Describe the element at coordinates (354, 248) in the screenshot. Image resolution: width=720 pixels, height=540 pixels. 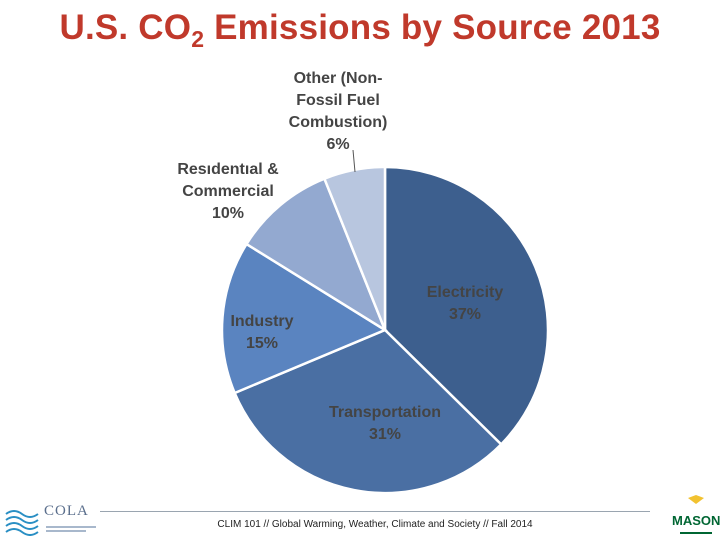
I see `pie-slice-other` at that location.